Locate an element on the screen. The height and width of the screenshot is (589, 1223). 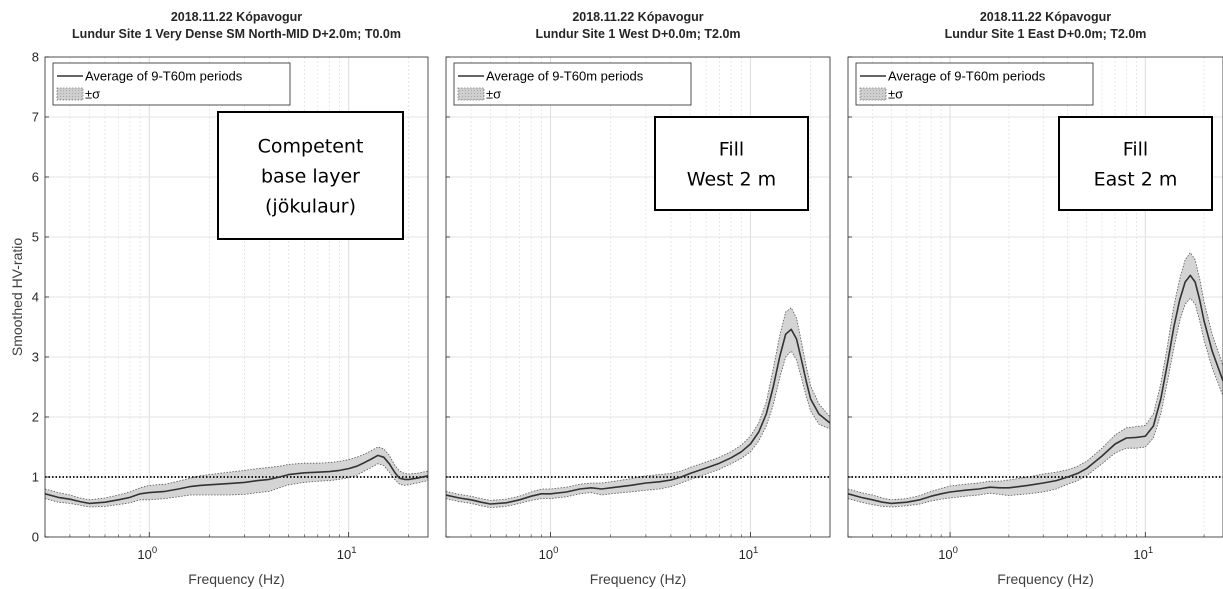
y-tick-label: 8 is located at coordinates (35, 57).